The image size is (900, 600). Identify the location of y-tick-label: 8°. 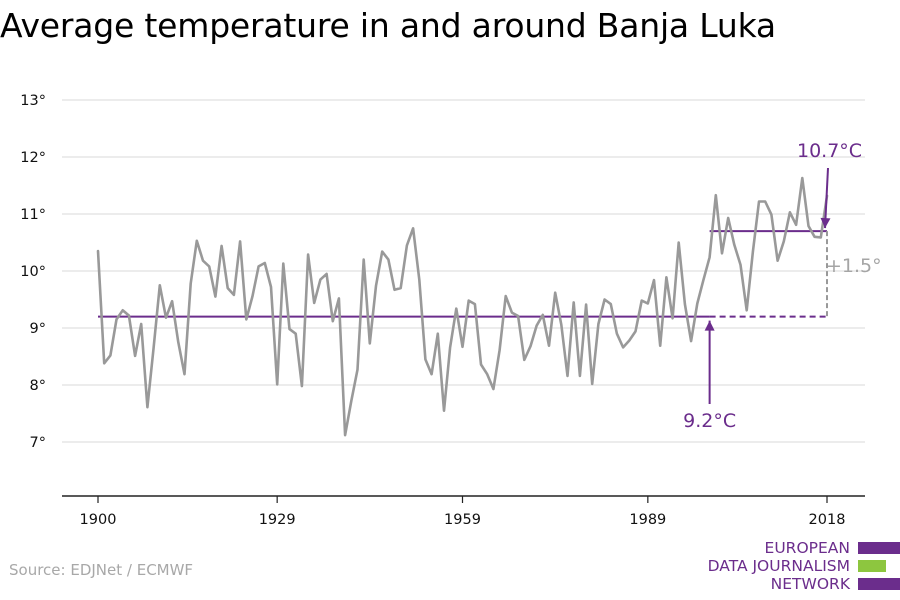
(38, 386).